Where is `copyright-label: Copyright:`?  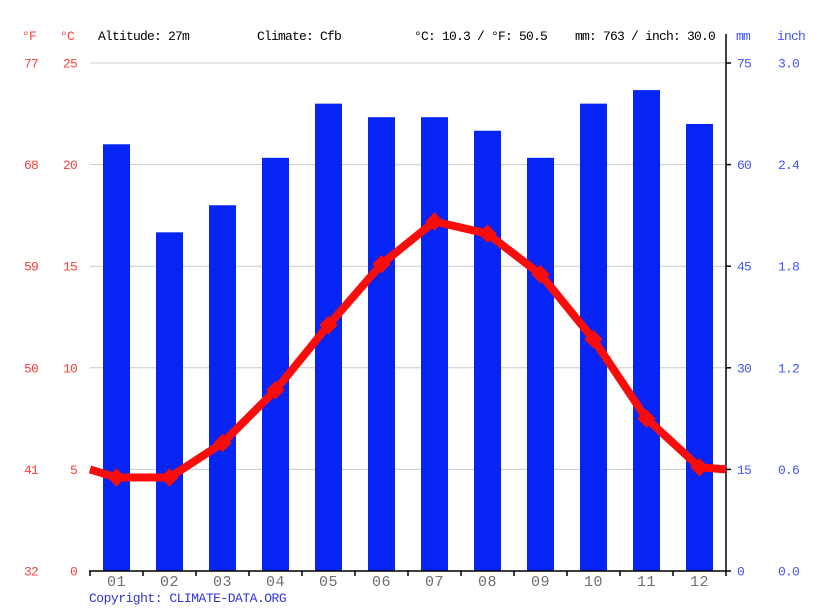 copyright-label: Copyright: is located at coordinates (129, 598).